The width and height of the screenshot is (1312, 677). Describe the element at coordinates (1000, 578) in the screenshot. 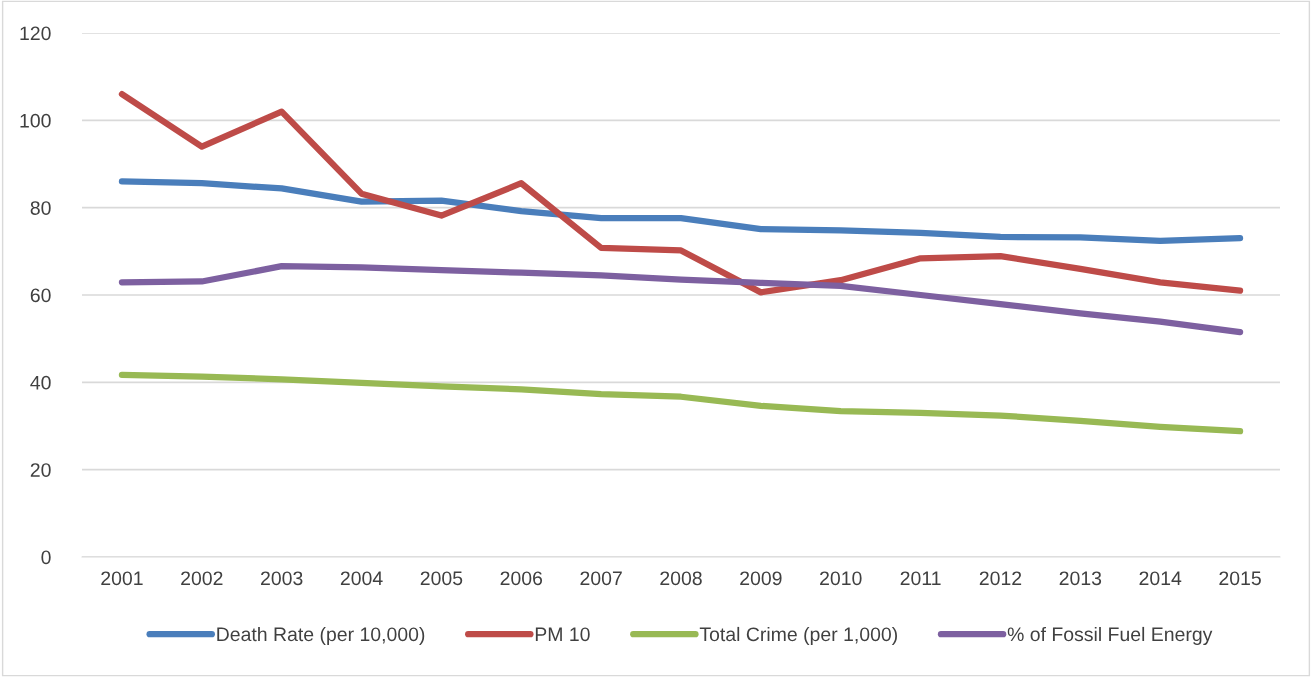

I see `x-tick-label: 2012` at that location.